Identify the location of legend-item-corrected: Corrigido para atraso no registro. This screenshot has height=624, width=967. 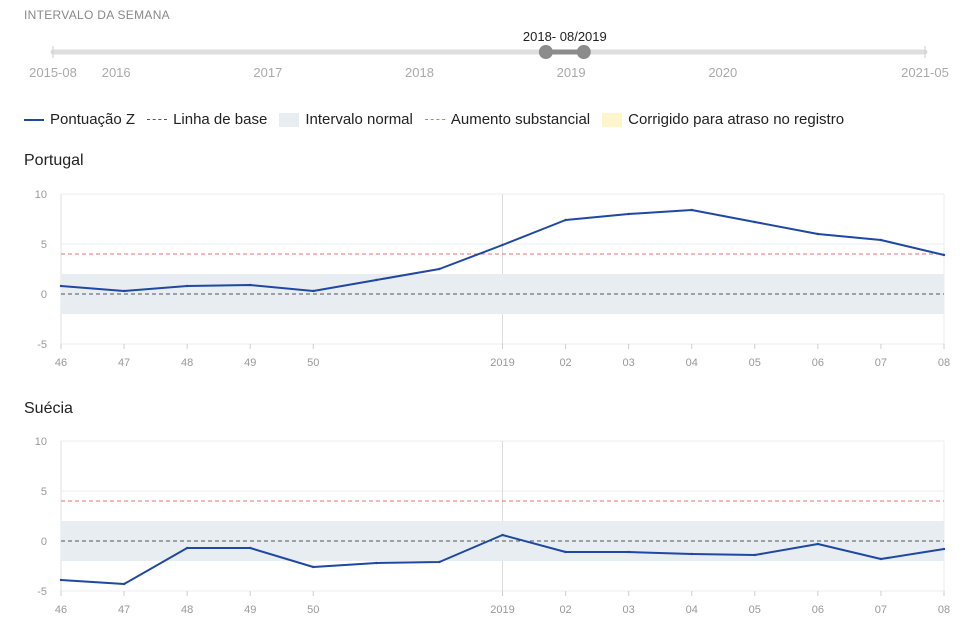
(723, 119).